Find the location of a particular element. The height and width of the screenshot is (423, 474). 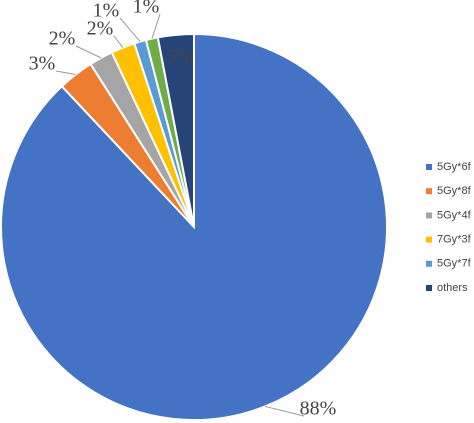

legend-label: 7Gy*3f is located at coordinates (454, 240).